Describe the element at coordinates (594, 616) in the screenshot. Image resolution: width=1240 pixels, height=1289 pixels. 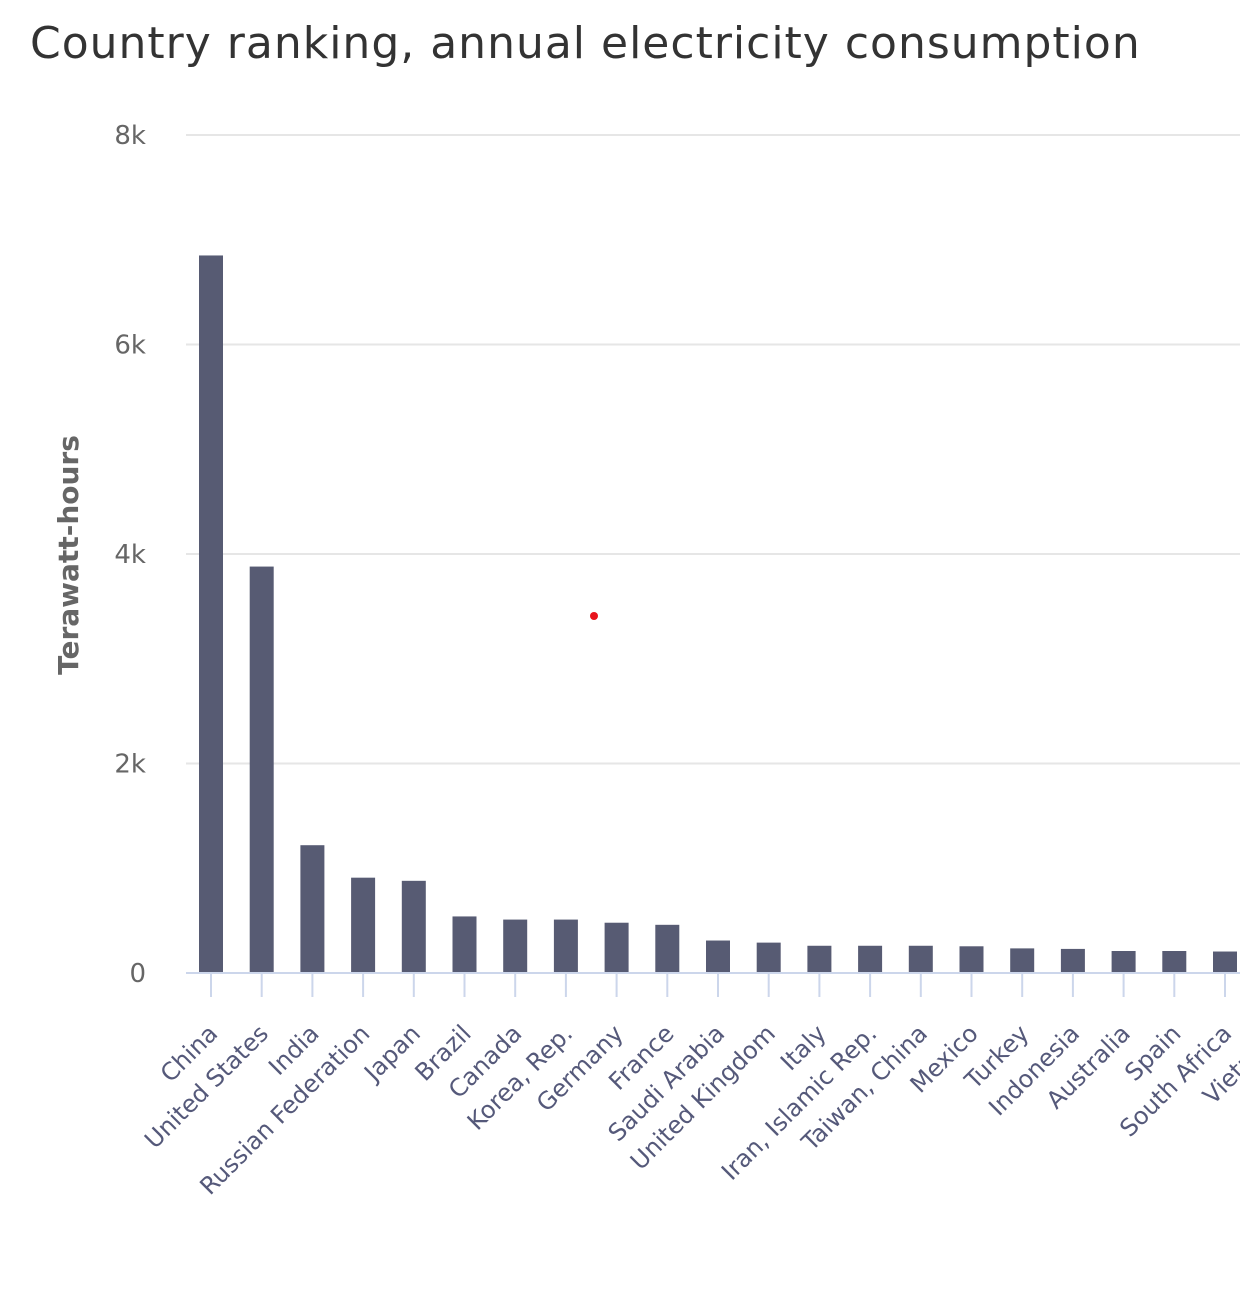
I see `red-dot-marker` at that location.